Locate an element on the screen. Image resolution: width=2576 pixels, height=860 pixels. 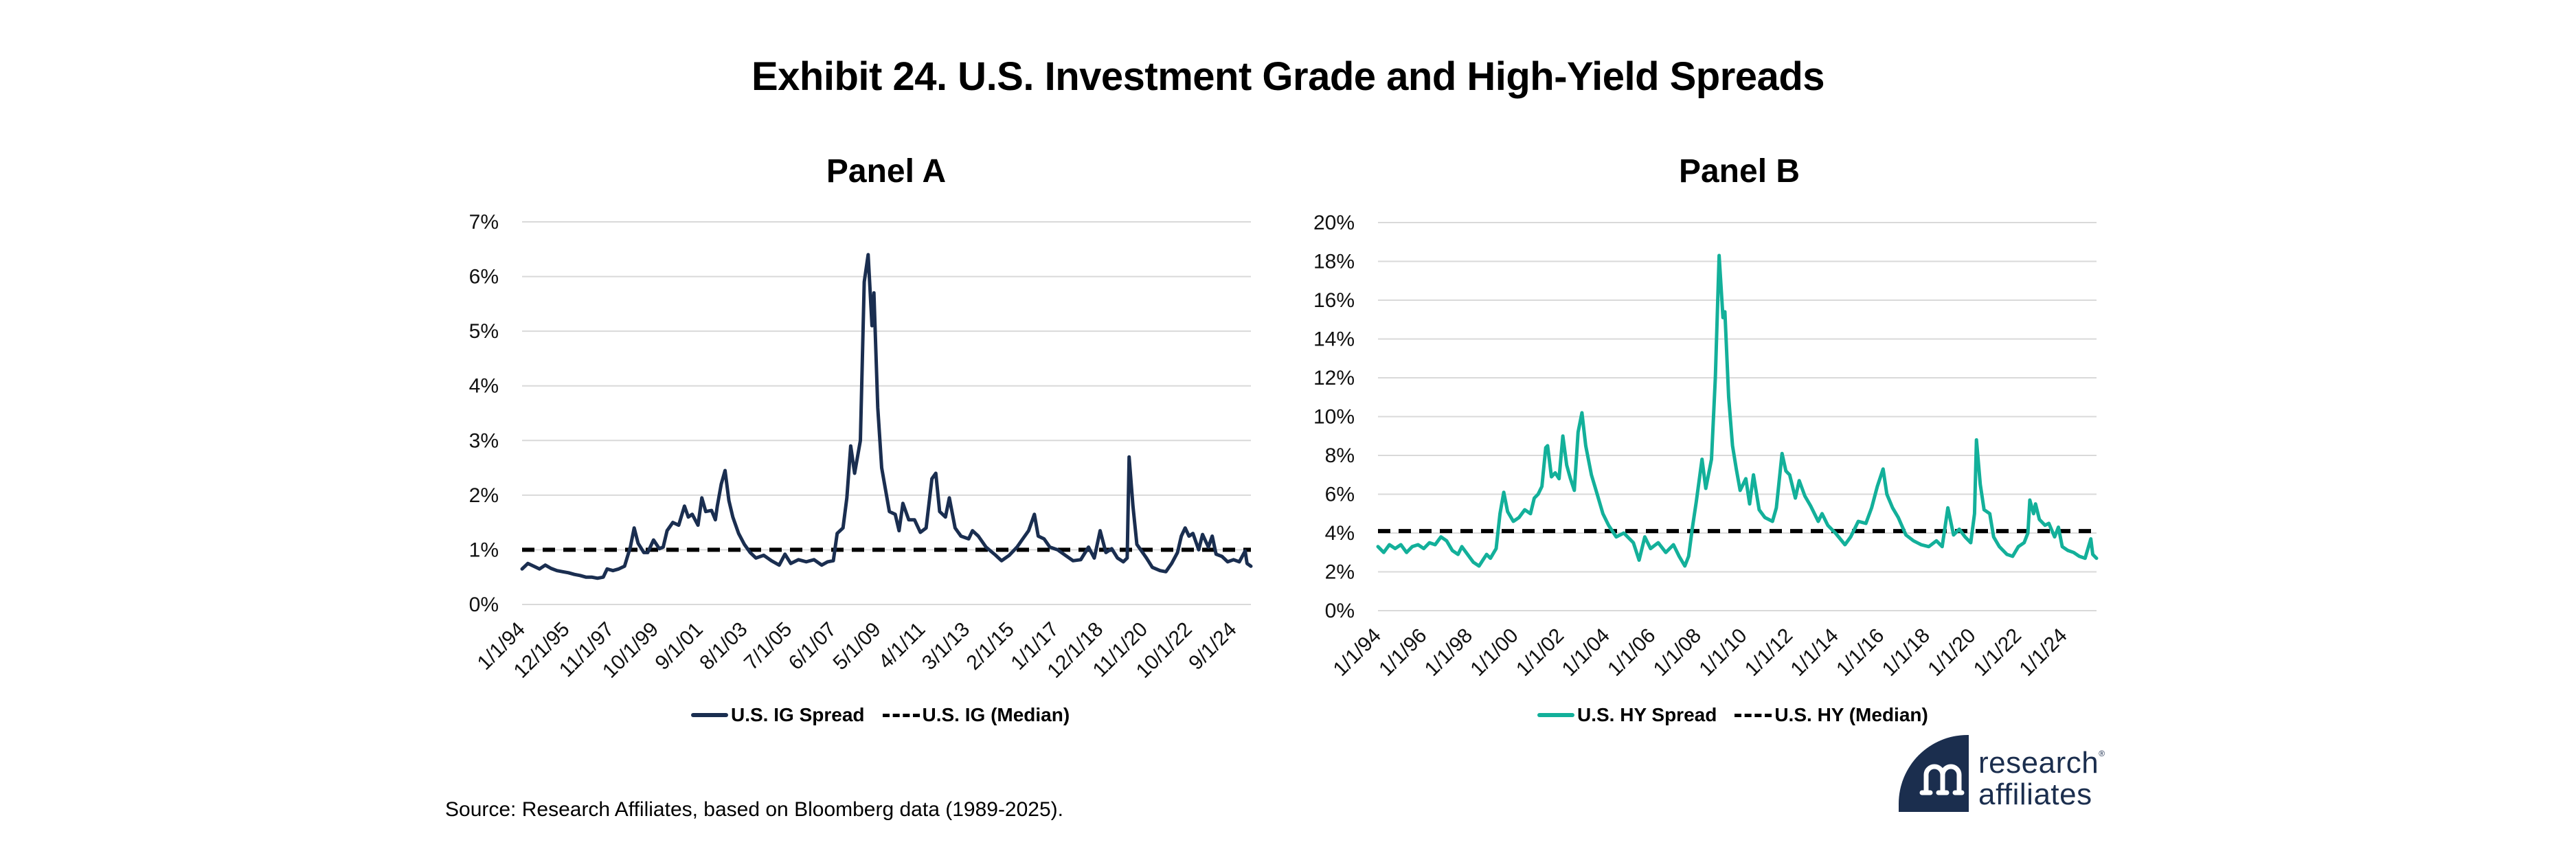
x-tick-label: 1/1/96 is located at coordinates (1403, 652).